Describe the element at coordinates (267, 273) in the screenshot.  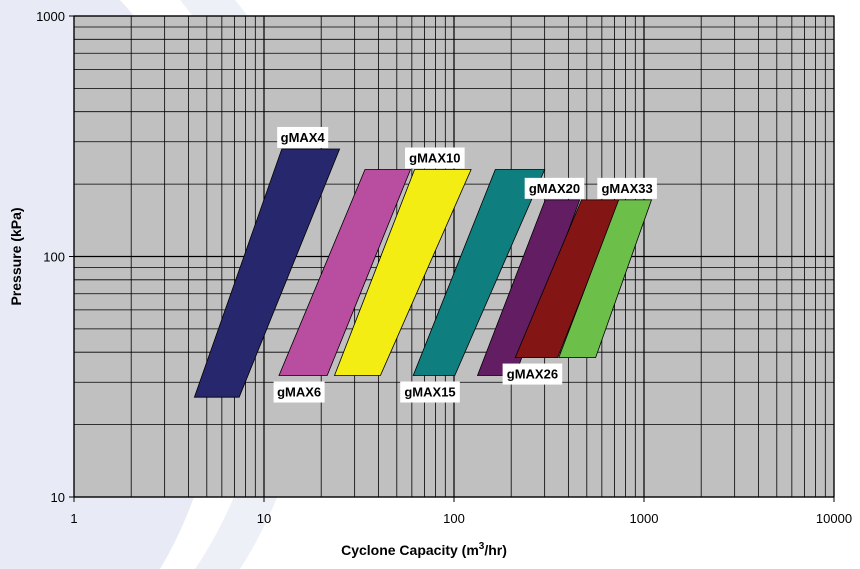
I see `region-gmax4` at that location.